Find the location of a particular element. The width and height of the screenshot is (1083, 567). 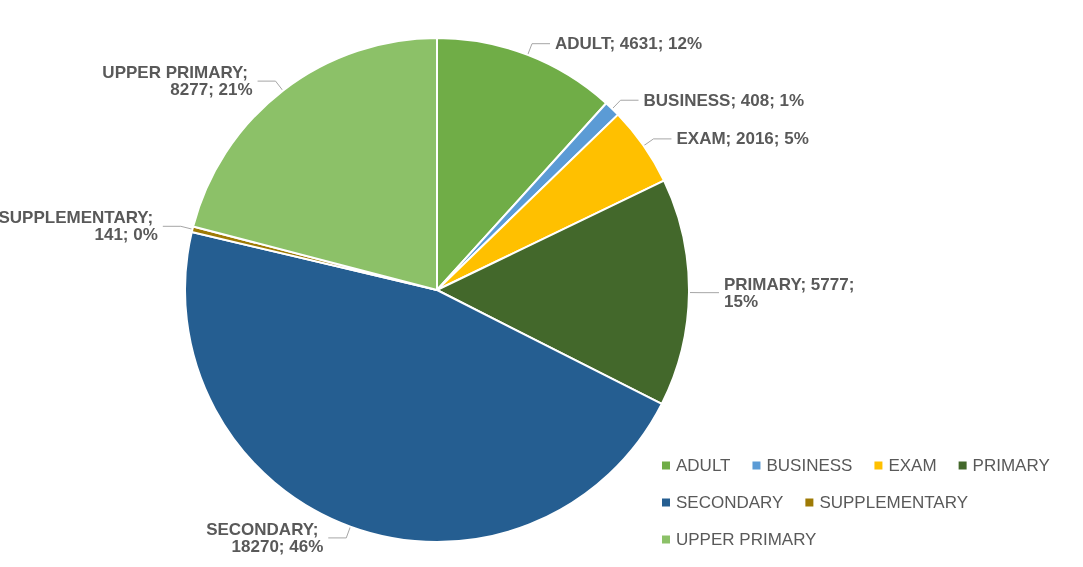

data-label: ADULT; 4631; 12% is located at coordinates (629, 44).